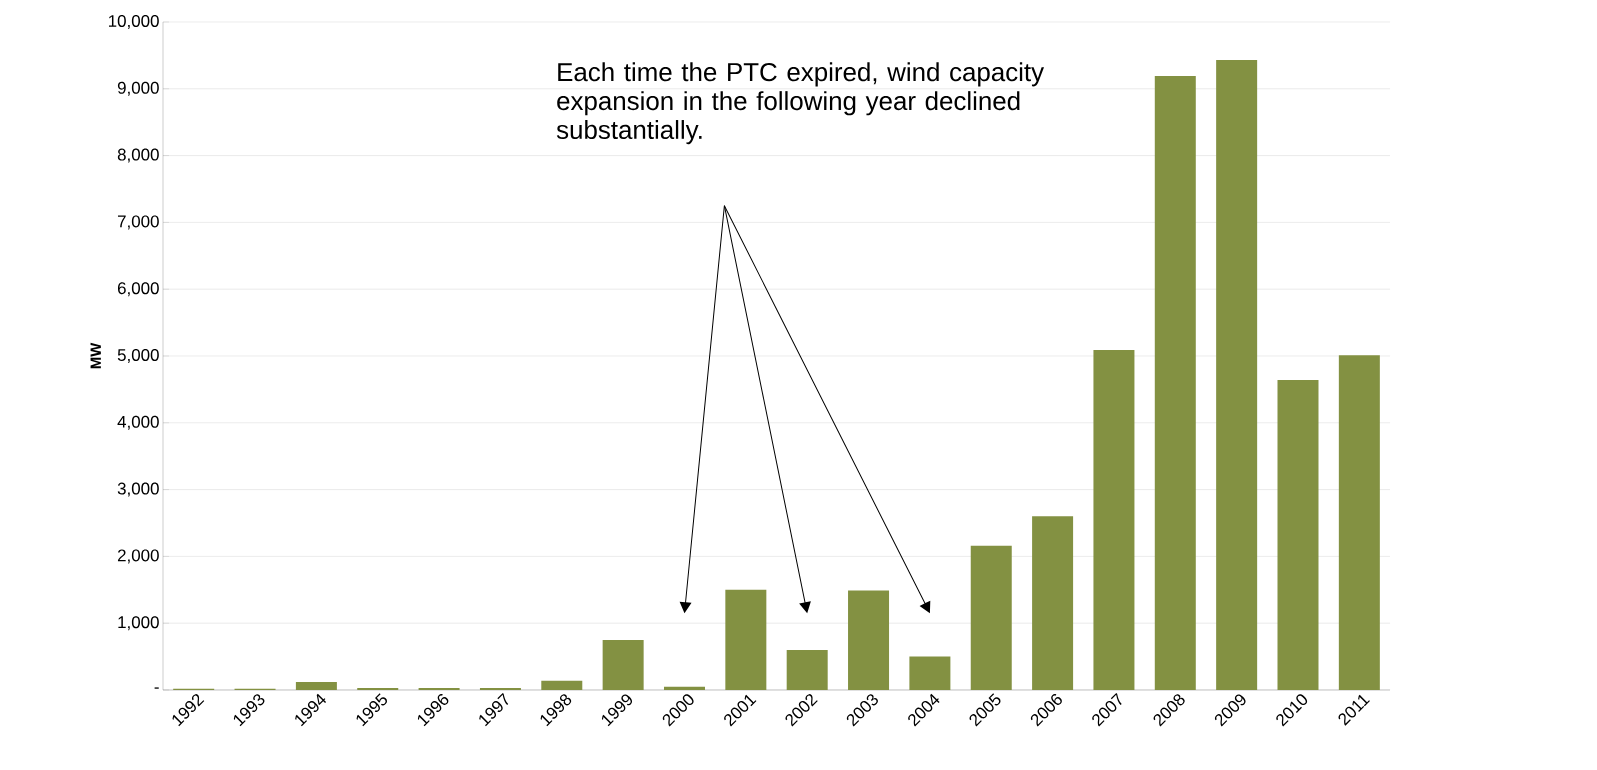 This screenshot has height=770, width=1597. I want to click on y-axis-title: MW, so click(95, 355).